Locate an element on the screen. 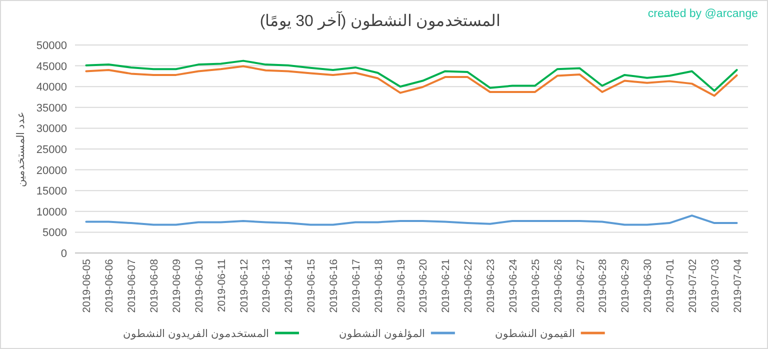  x-tick-label: 2019-06-19 is located at coordinates (401, 285).